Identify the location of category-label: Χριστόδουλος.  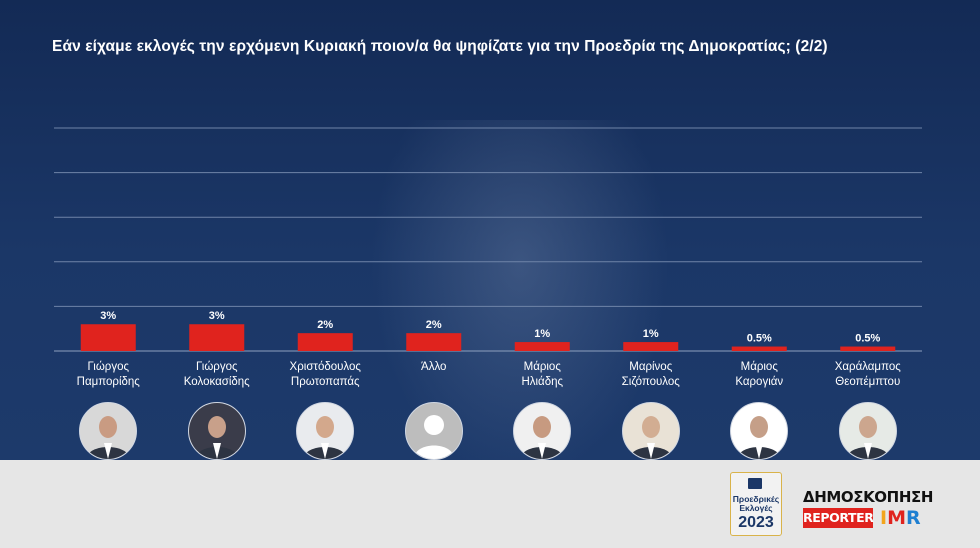
(326, 367).